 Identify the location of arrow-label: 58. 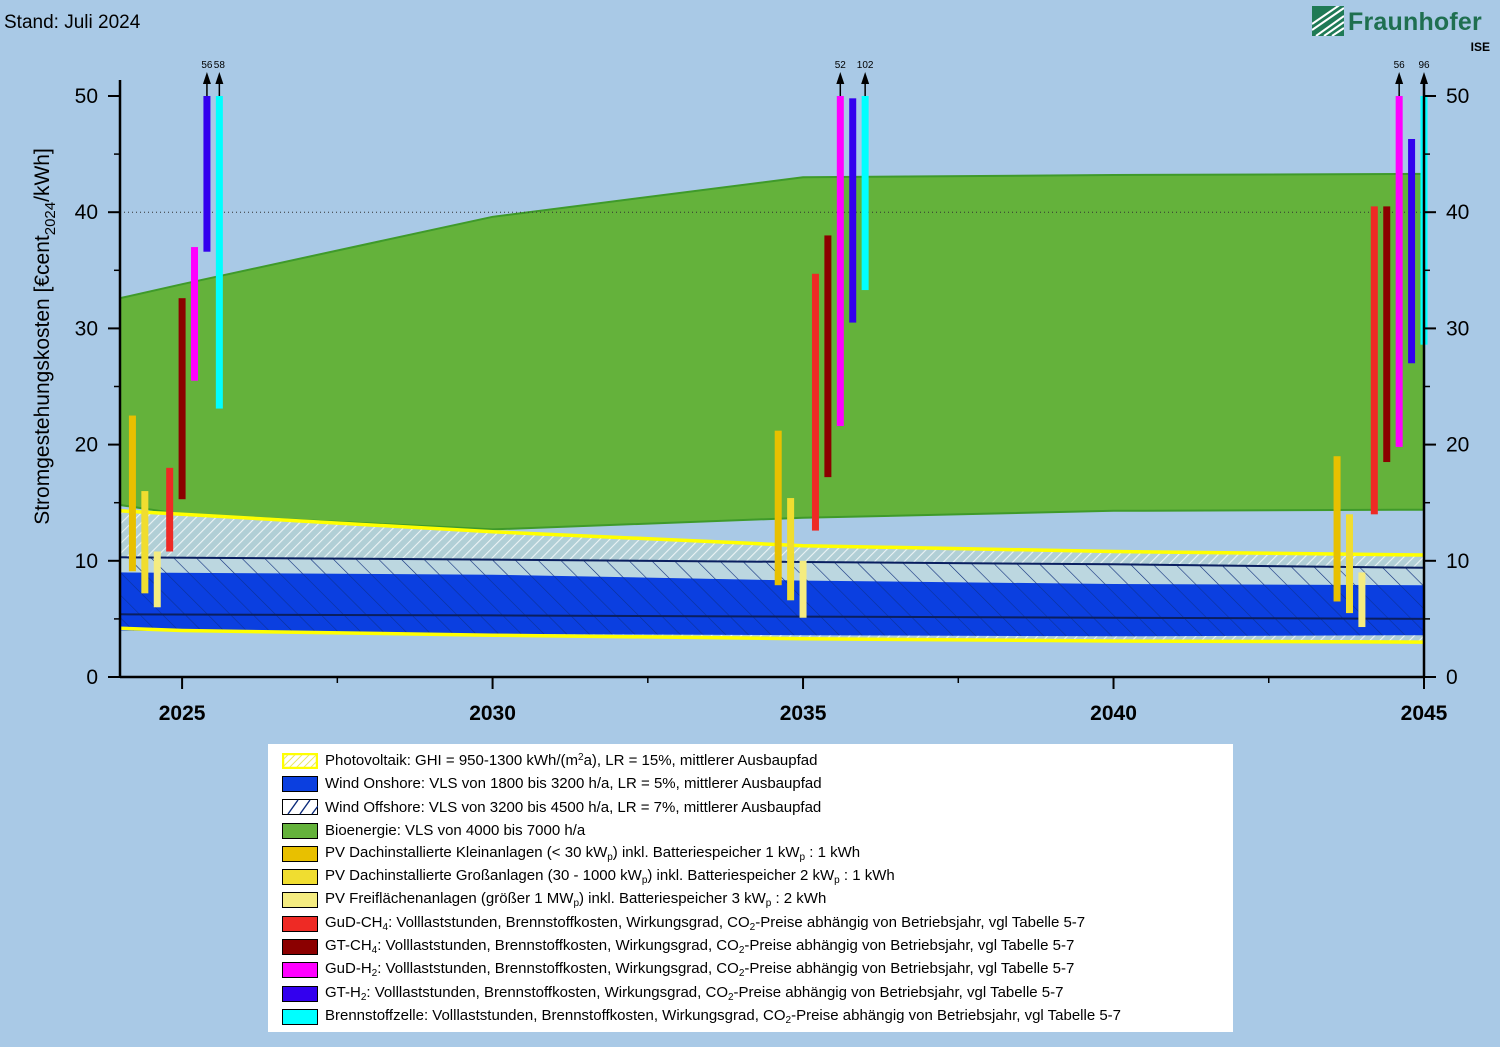
(220, 65).